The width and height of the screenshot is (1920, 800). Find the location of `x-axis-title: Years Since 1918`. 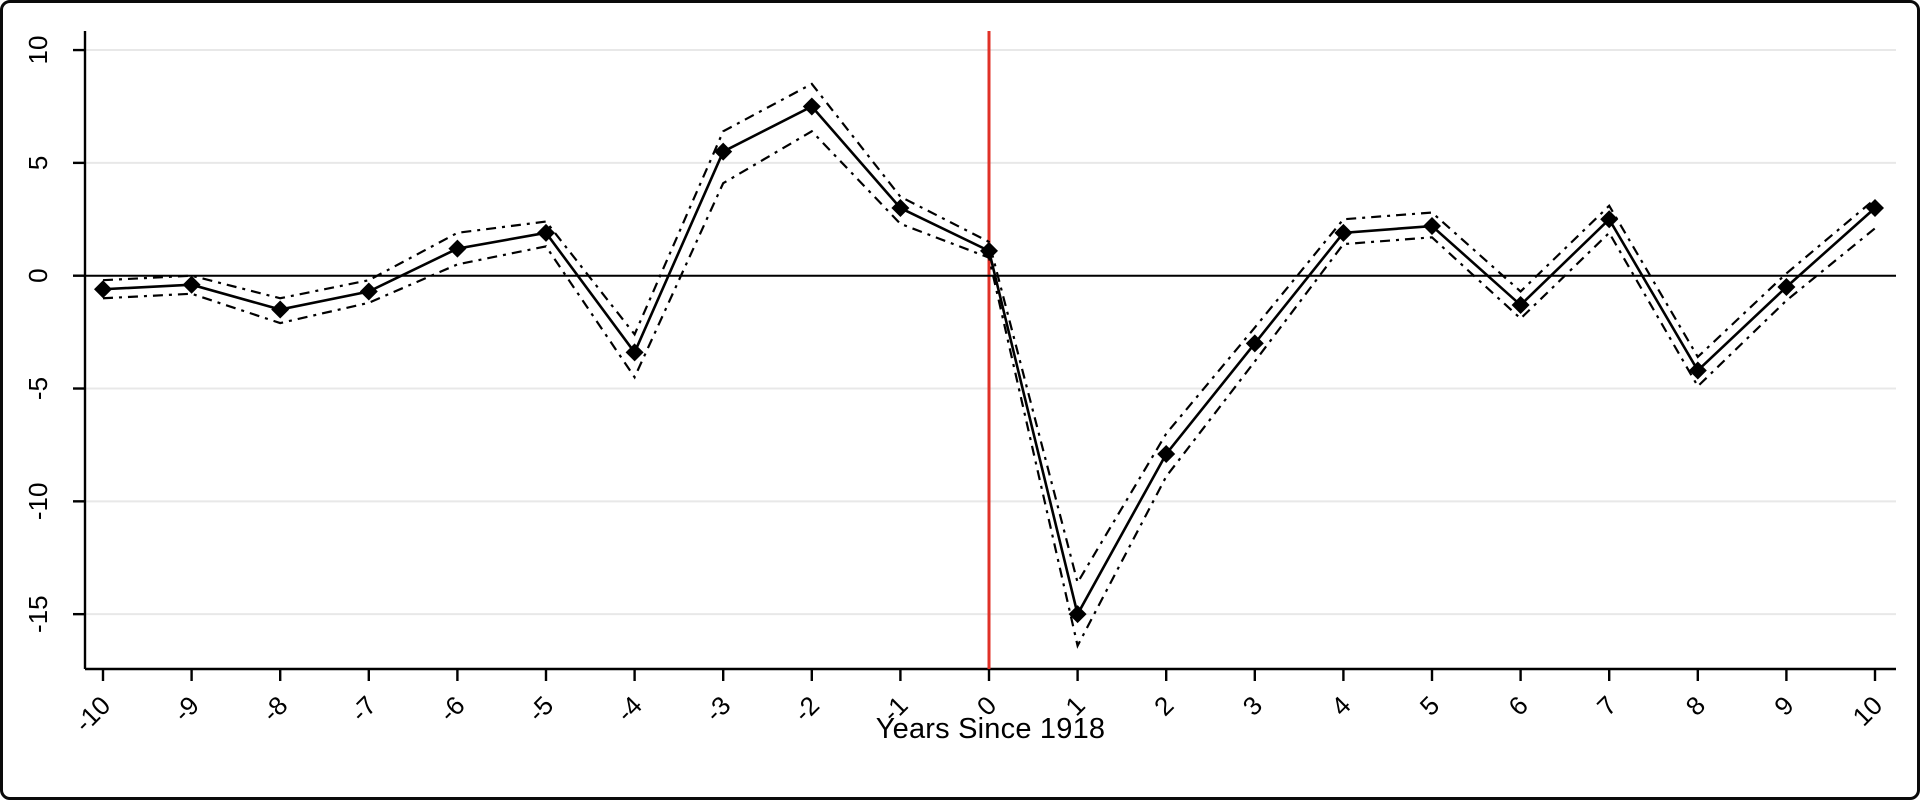

x-axis-title: Years Since 1918 is located at coordinates (990, 729).